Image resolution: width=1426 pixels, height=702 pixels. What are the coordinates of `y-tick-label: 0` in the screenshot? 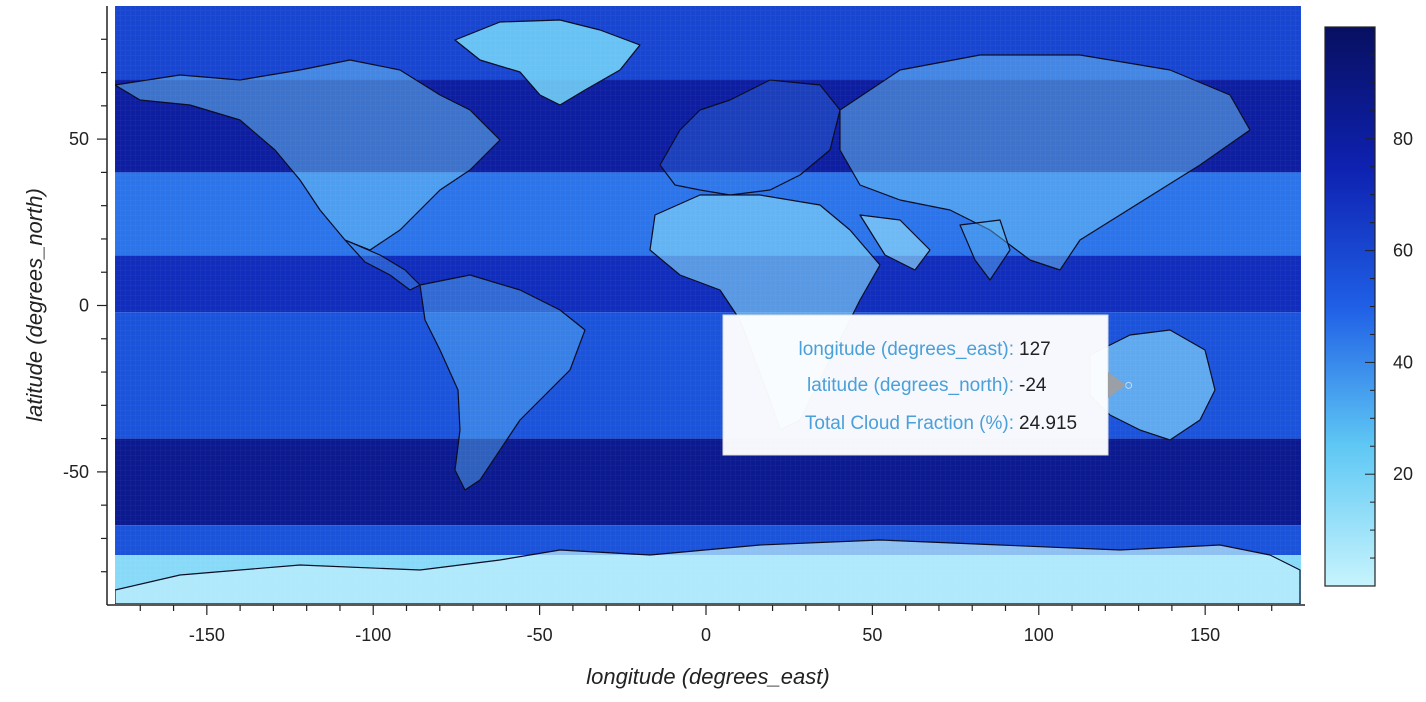 It's located at (84, 306).